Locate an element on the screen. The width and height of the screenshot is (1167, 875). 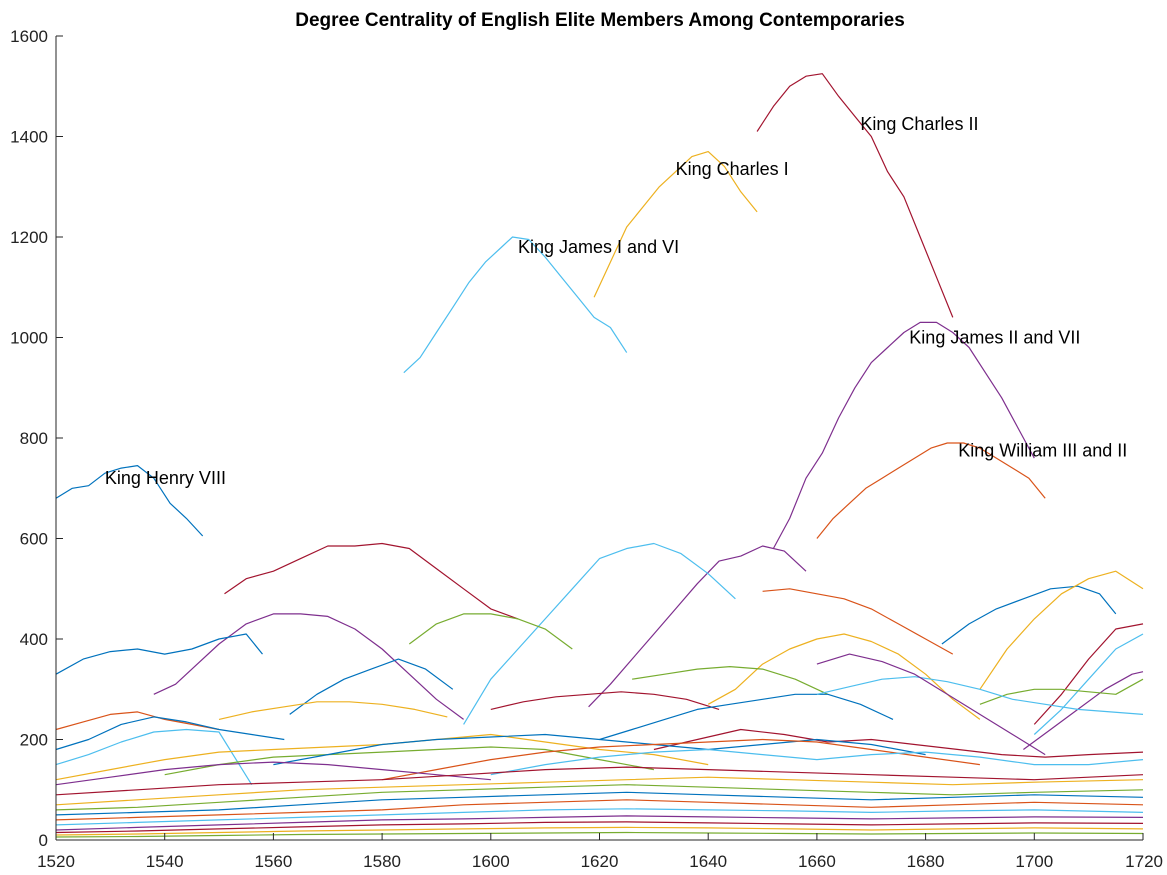
x-tick-label: 1580 is located at coordinates (382, 861).